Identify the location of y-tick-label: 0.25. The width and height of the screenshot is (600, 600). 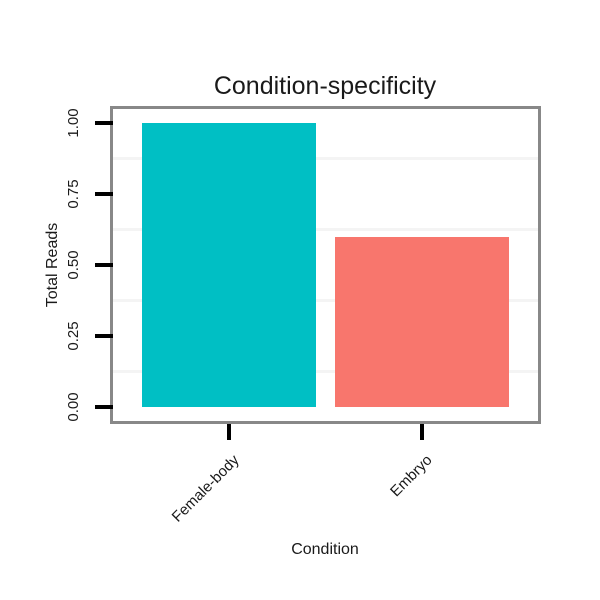
(73, 336).